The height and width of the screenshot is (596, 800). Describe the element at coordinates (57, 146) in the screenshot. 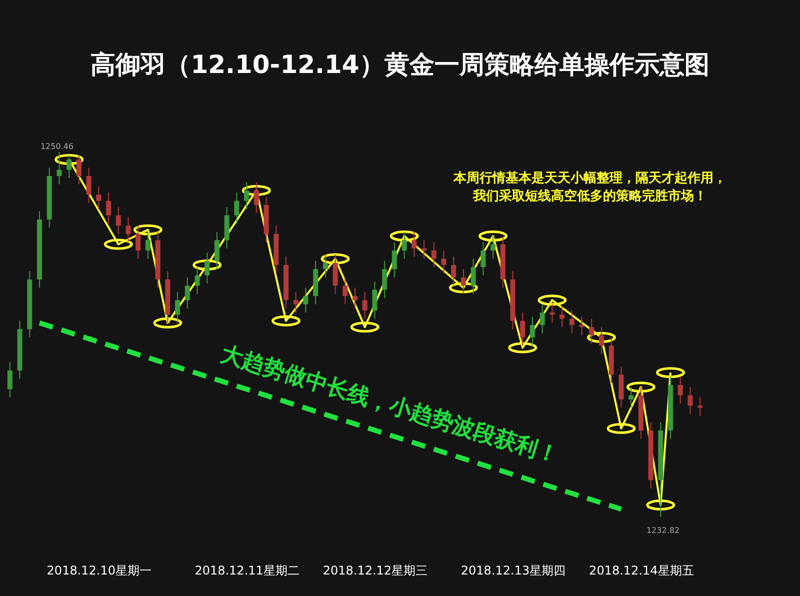

I see `text: 1250.46` at that location.